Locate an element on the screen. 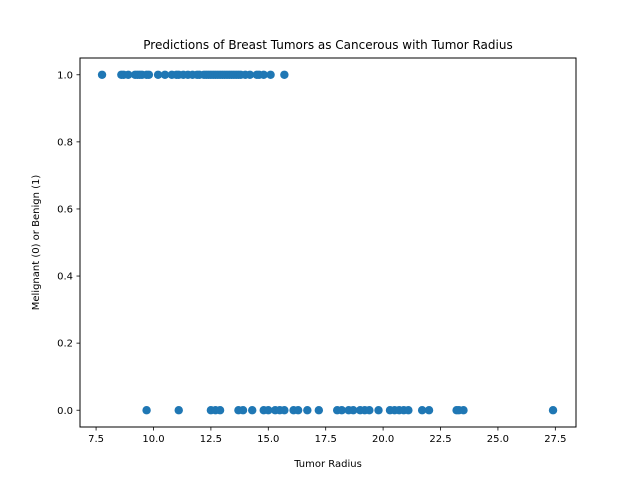 Image resolution: width=640 pixels, height=480 pixels. x-tick-label: 20.0 is located at coordinates (383, 439).